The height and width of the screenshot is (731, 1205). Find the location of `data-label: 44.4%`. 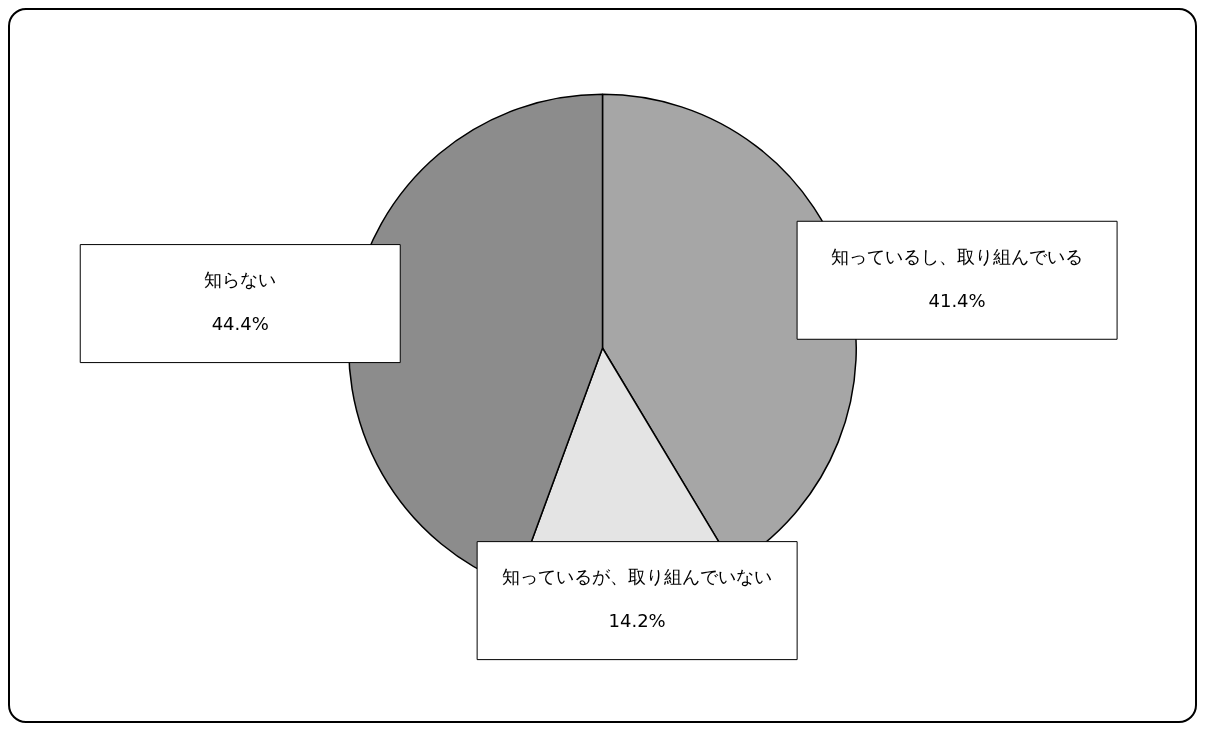

data-label: 44.4% is located at coordinates (240, 324).